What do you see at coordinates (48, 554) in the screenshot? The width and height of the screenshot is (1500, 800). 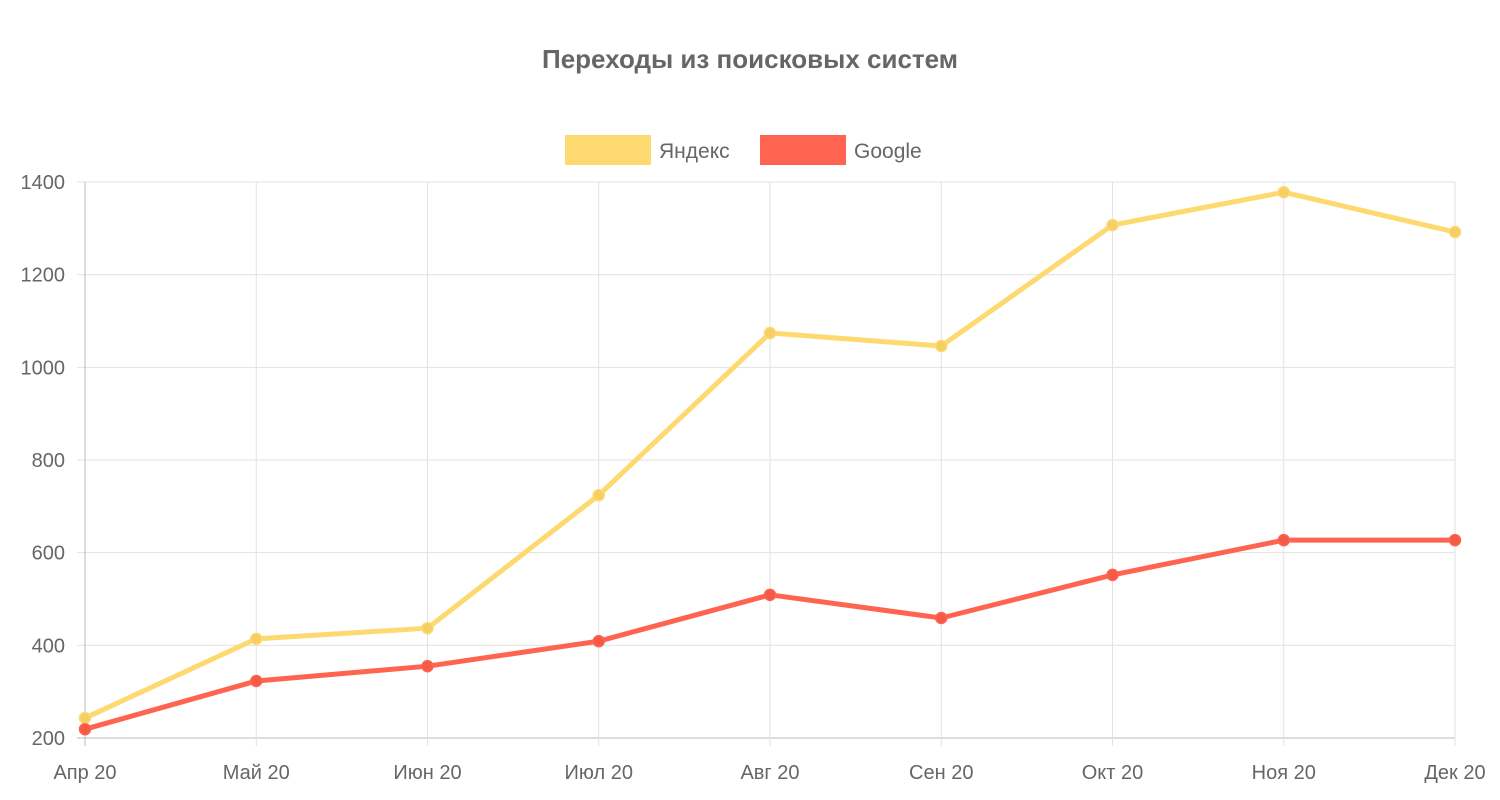 I see `y-tick-label: 600` at bounding box center [48, 554].